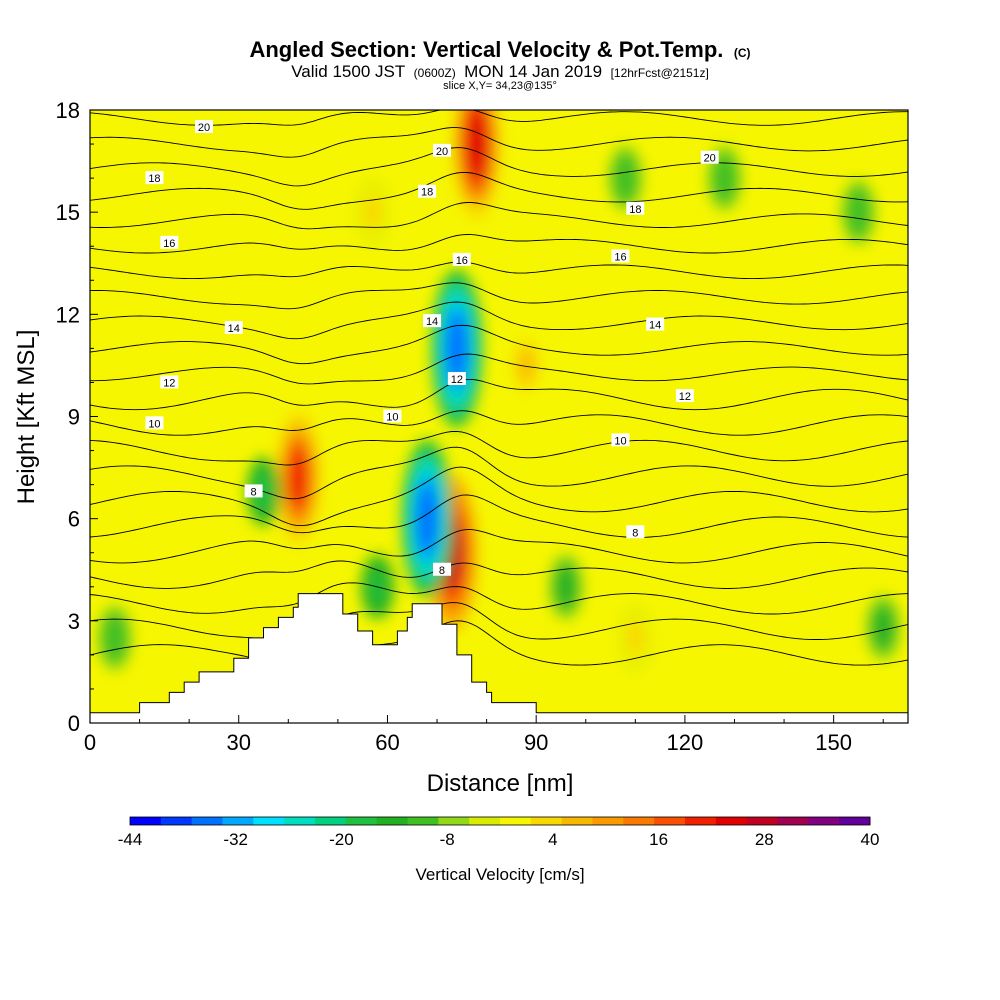 The height and width of the screenshot is (1000, 1000). I want to click on colorbar-frame, so click(500, 821).